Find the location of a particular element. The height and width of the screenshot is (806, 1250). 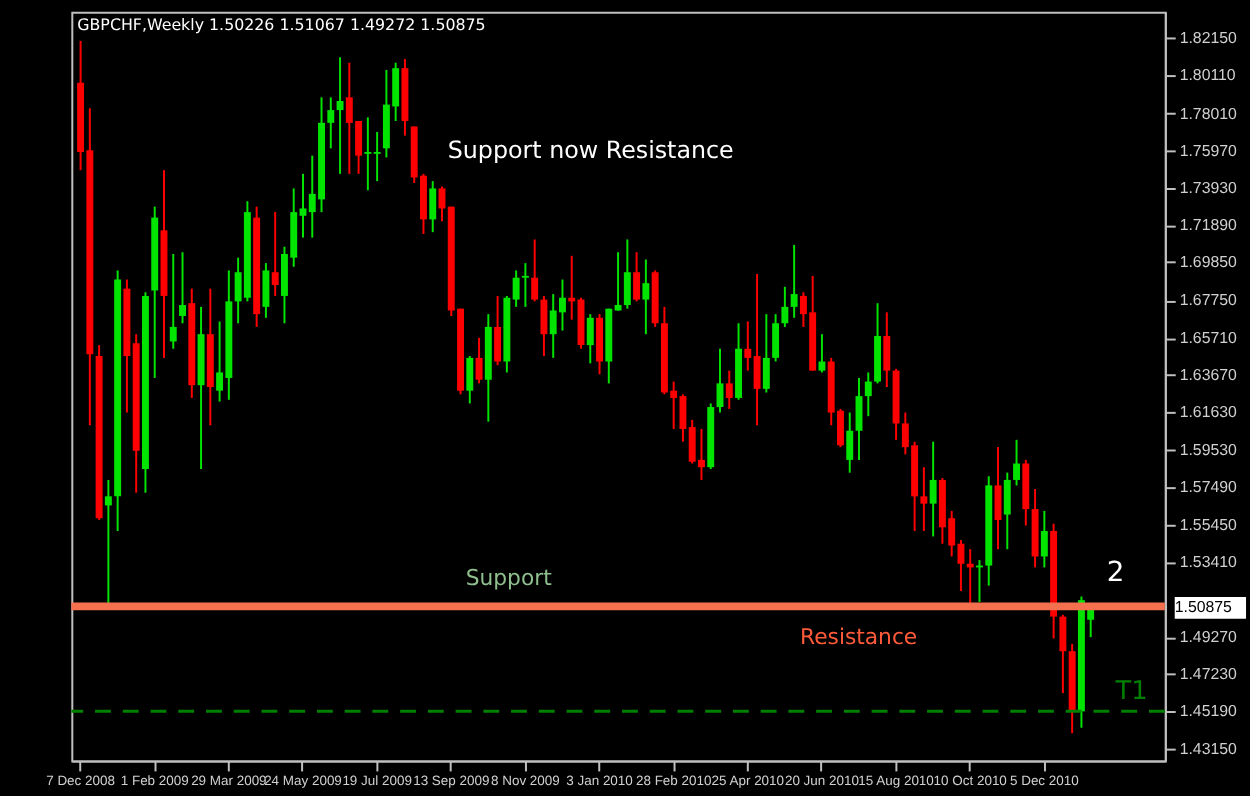

annotation: Support is located at coordinates (508, 577).